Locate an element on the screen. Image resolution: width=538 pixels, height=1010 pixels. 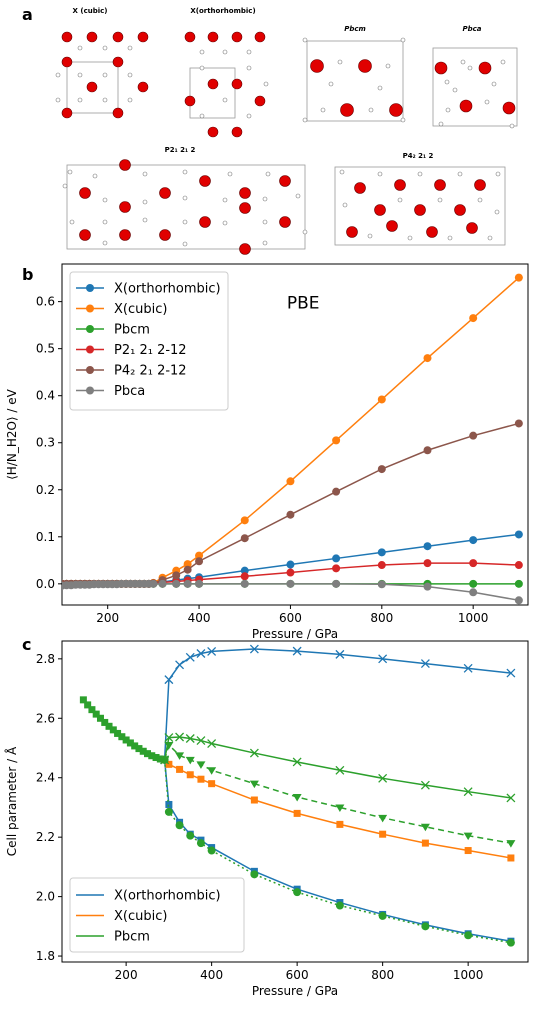
legend-item-pbcm: Pbcm is located at coordinates (113, 330).